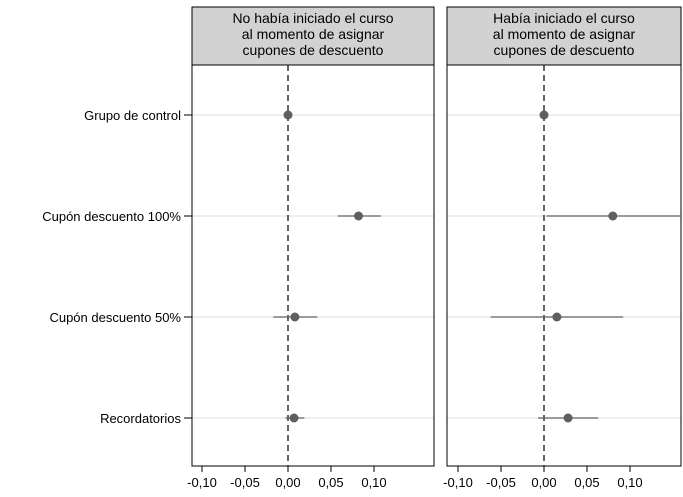 This screenshot has height=497, width=683. What do you see at coordinates (111, 216) in the screenshot?
I see `category-label-1: Cupón descuento 100%` at bounding box center [111, 216].